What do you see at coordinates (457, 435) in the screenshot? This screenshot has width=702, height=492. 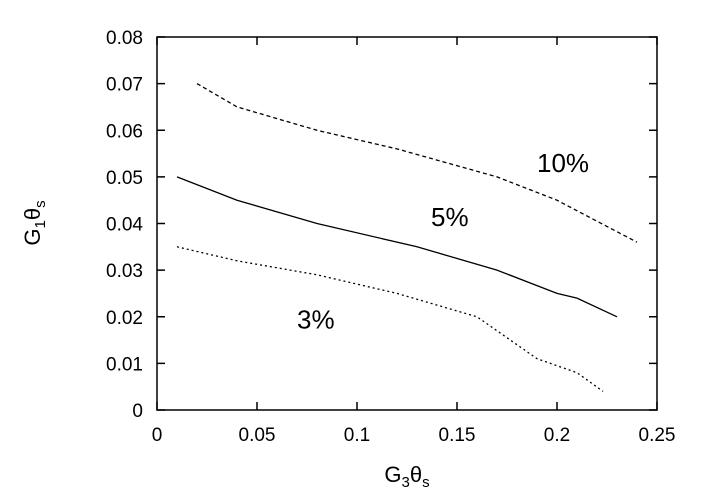 I see `x-tick-label: 0.15` at bounding box center [457, 435].